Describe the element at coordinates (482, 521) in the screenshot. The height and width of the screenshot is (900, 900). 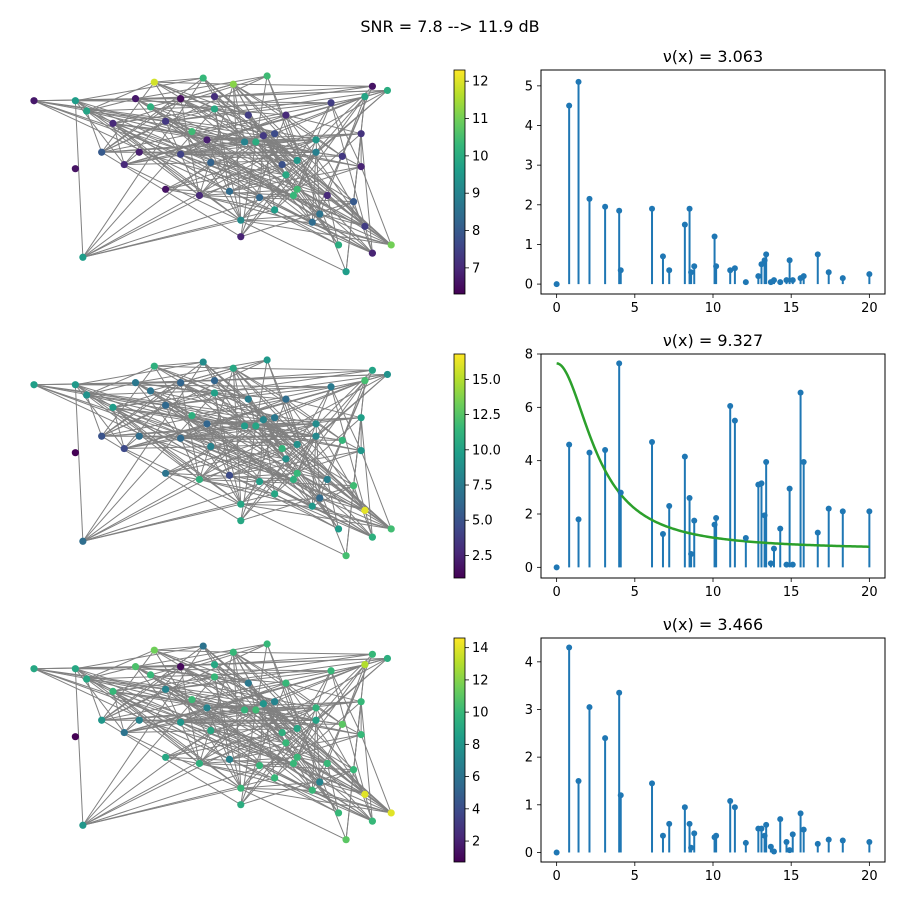
I see `colorbar-tick-label: 5.0` at that location.